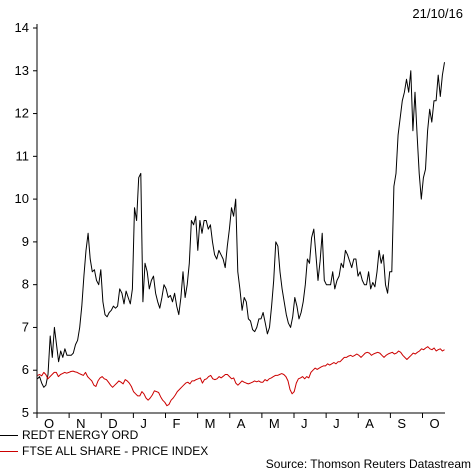  I want to click on y-tick-label: 5, so click(25, 412).